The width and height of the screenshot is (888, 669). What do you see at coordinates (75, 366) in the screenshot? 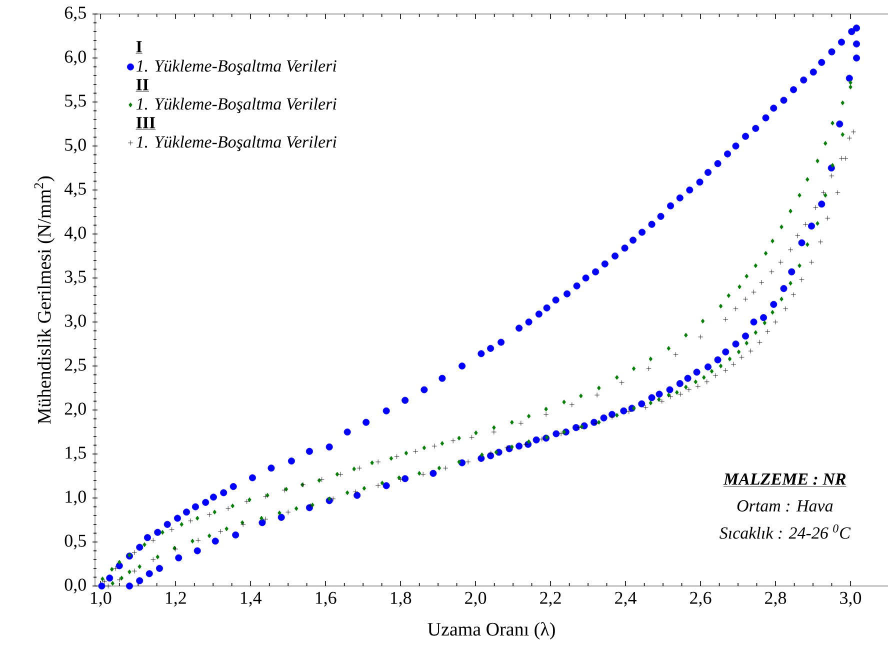
I see `y-tick-label: 2,5` at bounding box center [75, 366].